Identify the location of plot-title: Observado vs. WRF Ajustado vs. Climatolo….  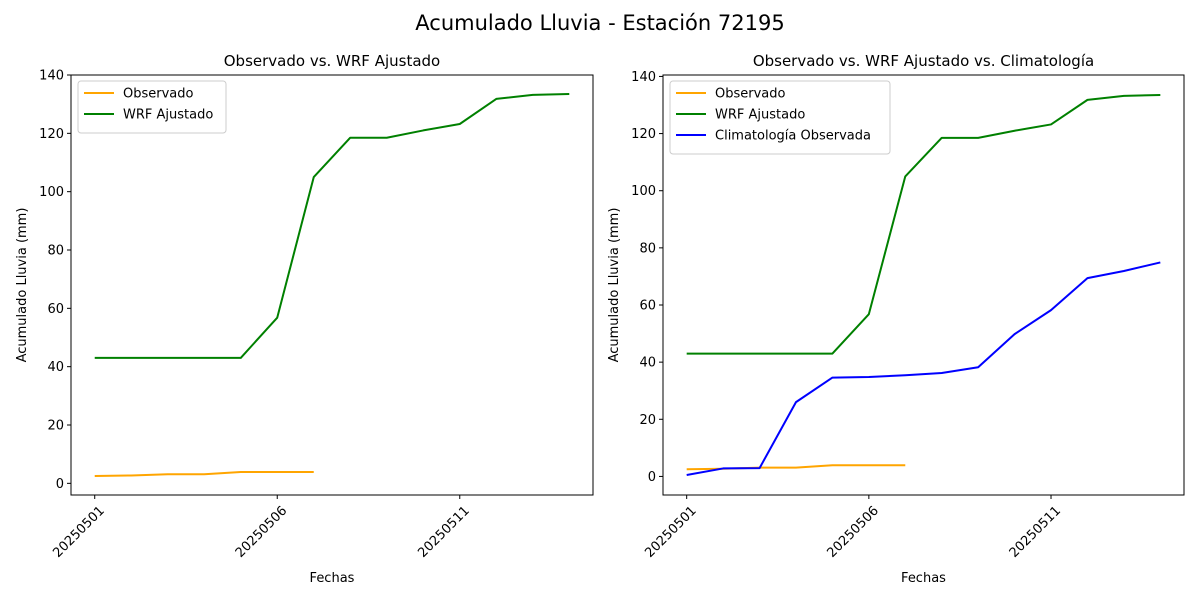
(923, 61).